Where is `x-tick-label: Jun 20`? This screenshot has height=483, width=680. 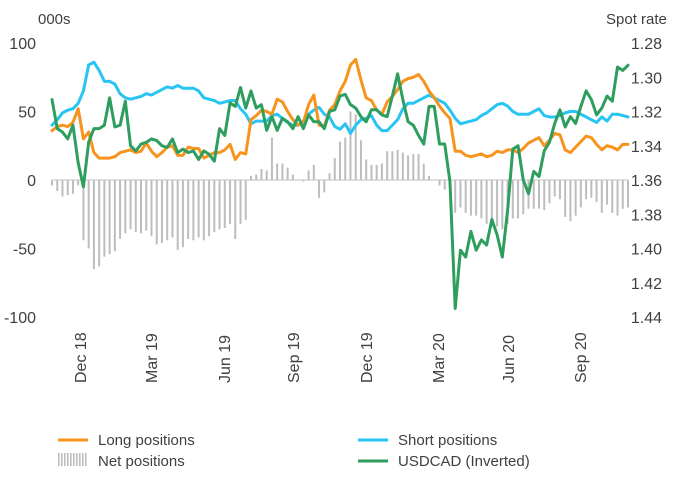
x-tick-label: Jun 20 is located at coordinates (509, 359).